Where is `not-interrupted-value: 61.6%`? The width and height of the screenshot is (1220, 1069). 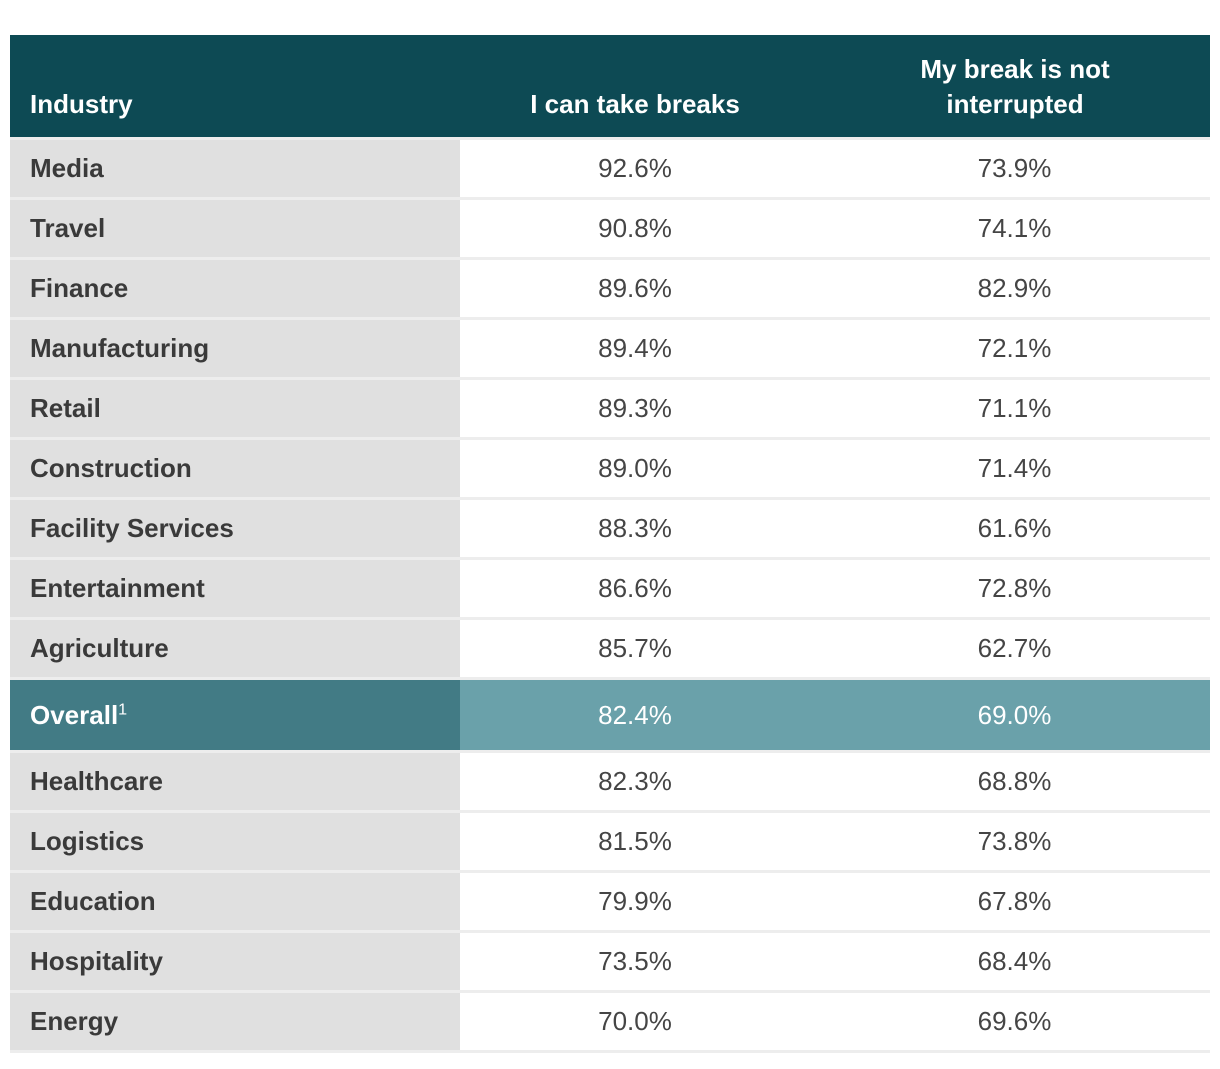 not-interrupted-value: 61.6% is located at coordinates (1010, 530).